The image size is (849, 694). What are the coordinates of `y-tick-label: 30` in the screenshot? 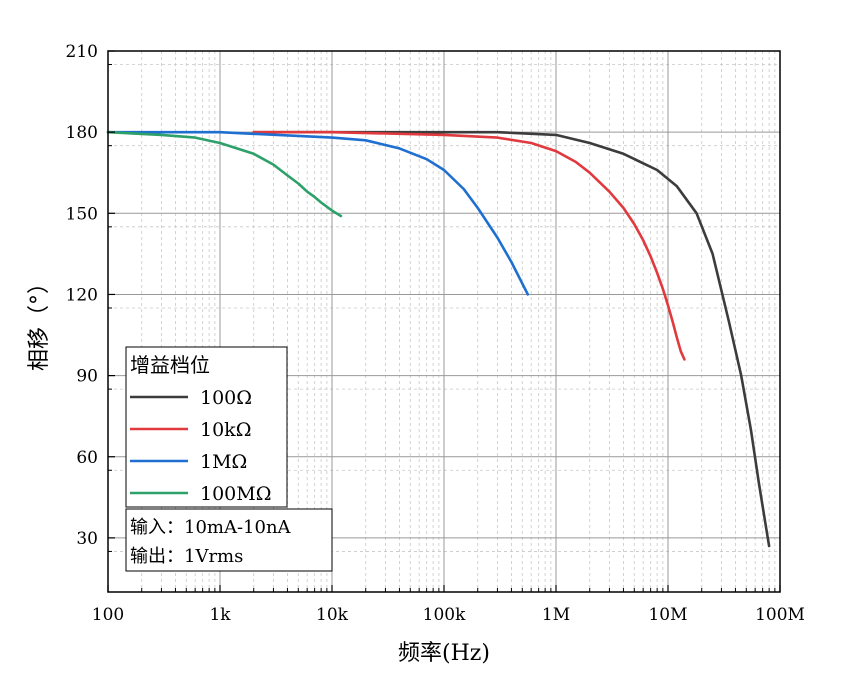 It's located at (87, 539).